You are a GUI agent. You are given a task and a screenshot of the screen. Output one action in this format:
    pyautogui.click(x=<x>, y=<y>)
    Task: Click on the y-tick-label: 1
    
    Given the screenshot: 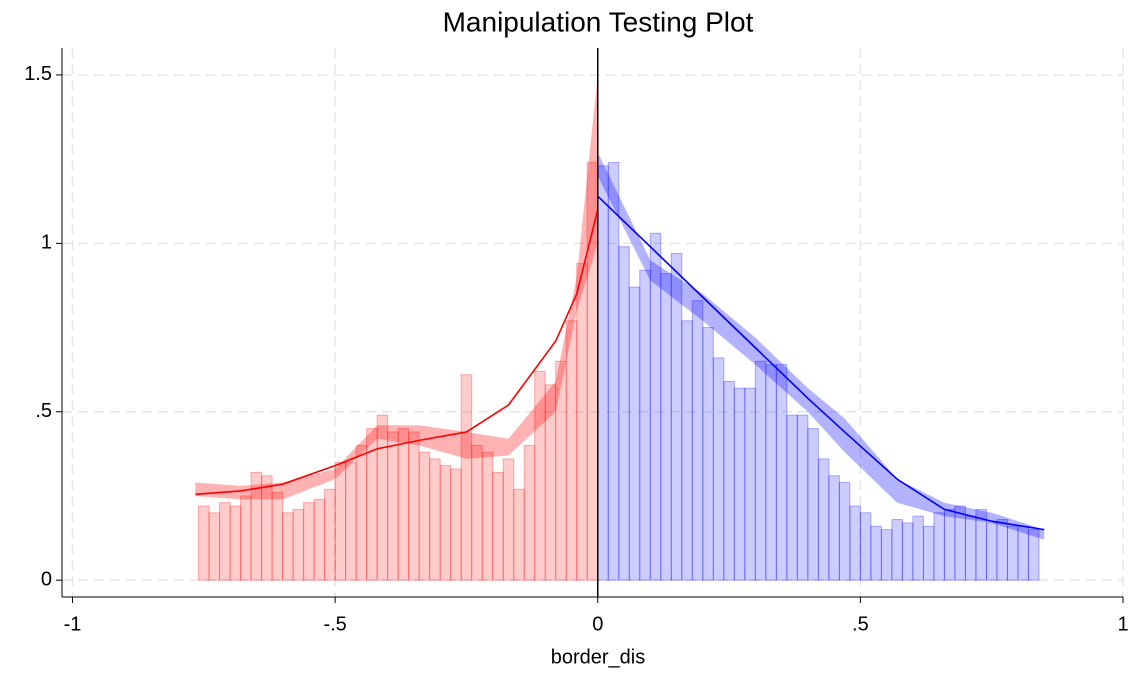 What is the action you would take?
    pyautogui.click(x=46, y=243)
    